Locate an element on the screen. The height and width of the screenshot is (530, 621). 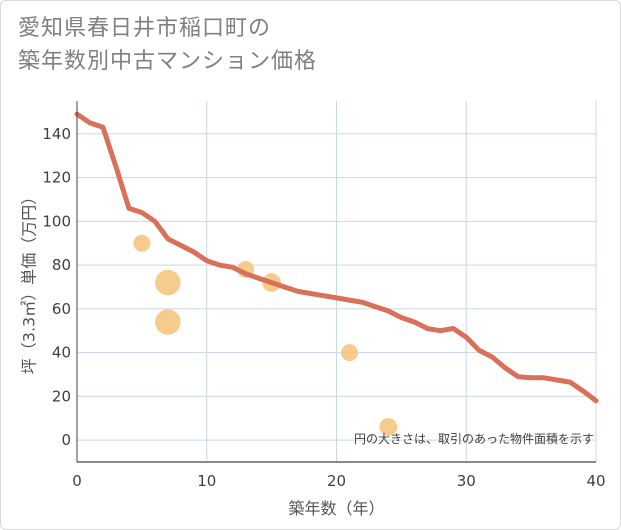
chart-title-line1: 愛知県春日井市稲口町の is located at coordinates (145, 28).